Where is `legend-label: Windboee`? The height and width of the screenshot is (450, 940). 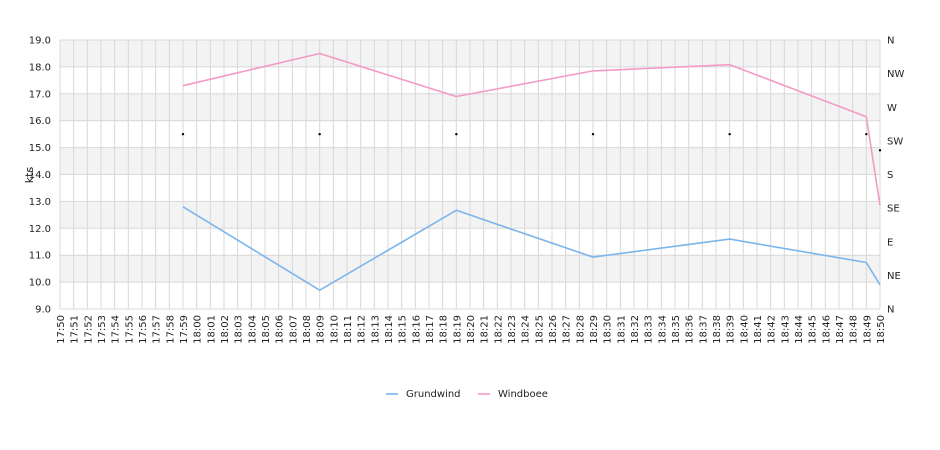 legend-label: Windboee is located at coordinates (523, 394).